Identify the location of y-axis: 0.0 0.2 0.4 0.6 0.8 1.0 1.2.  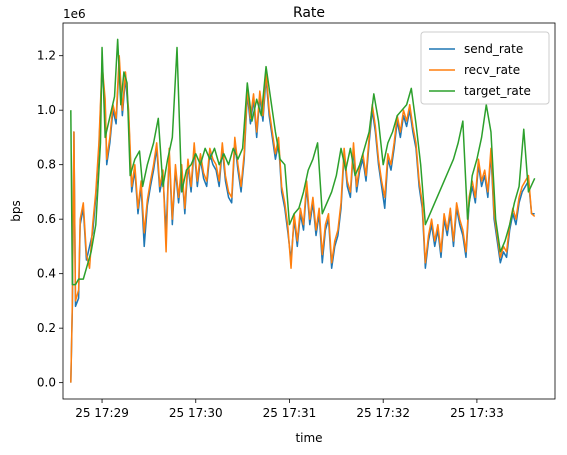
(50, 219).